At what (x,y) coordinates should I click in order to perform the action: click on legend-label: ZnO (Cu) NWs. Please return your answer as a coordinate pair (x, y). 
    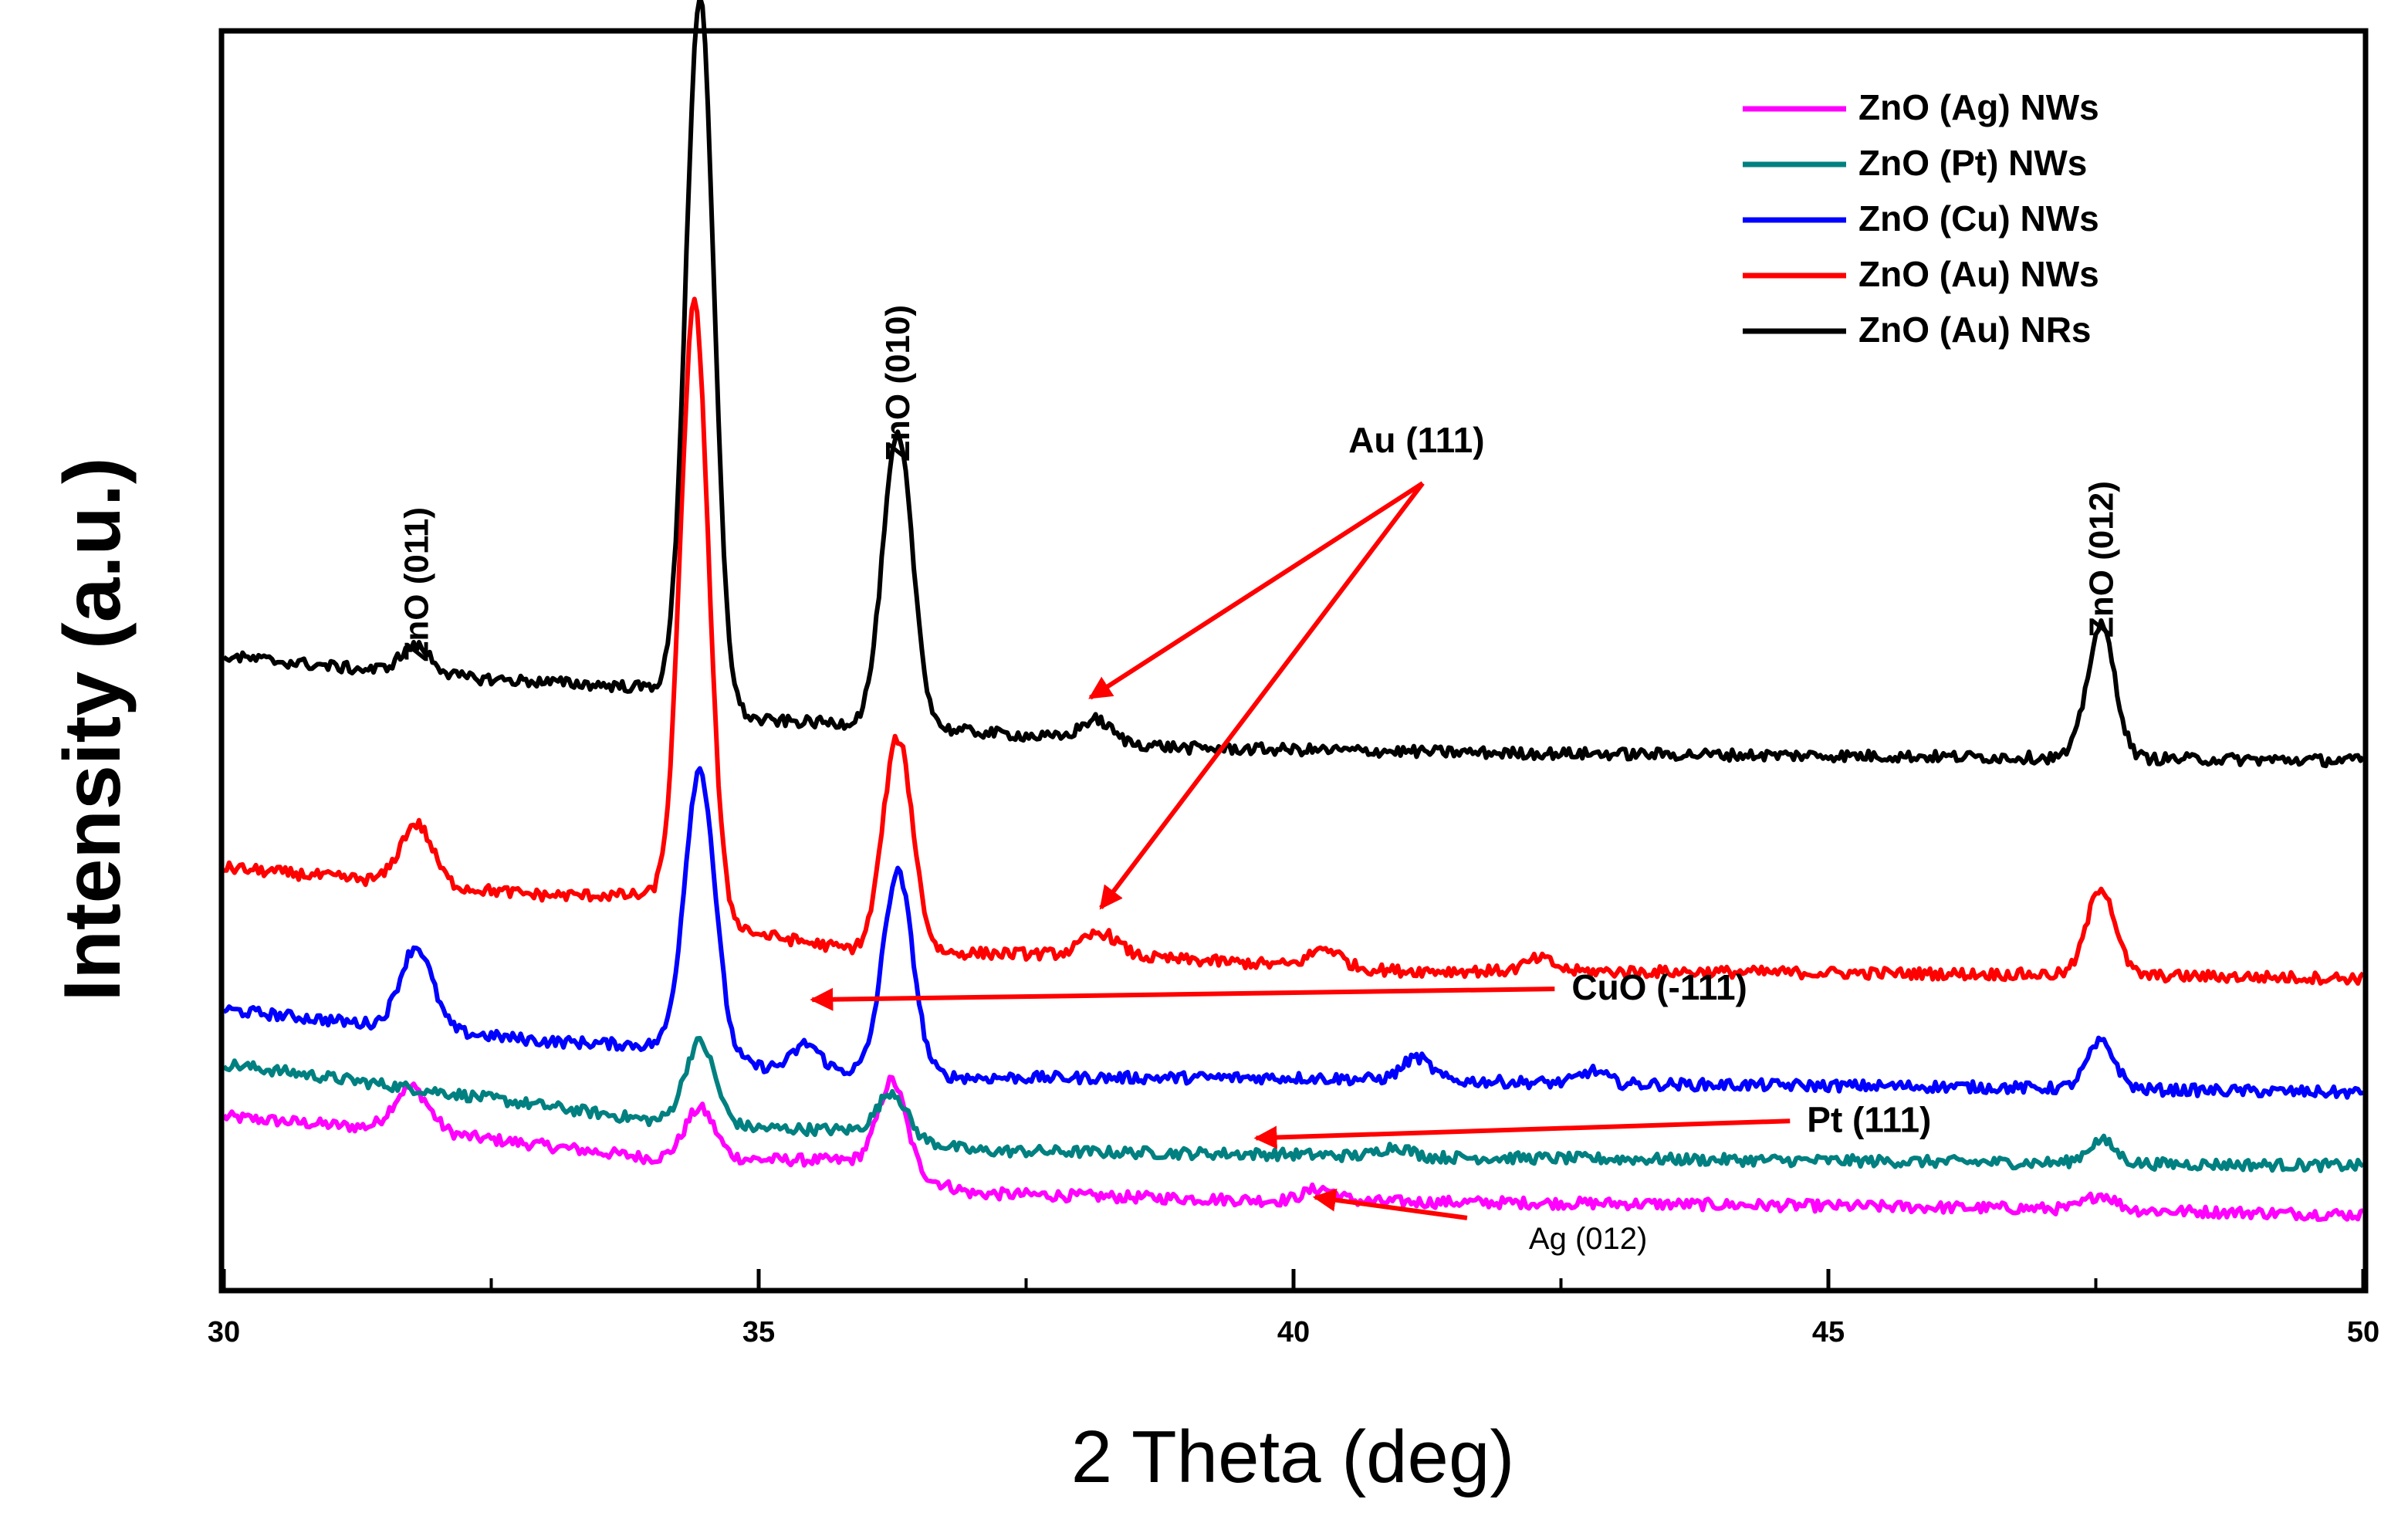
    Looking at the image, I should click on (1978, 218).